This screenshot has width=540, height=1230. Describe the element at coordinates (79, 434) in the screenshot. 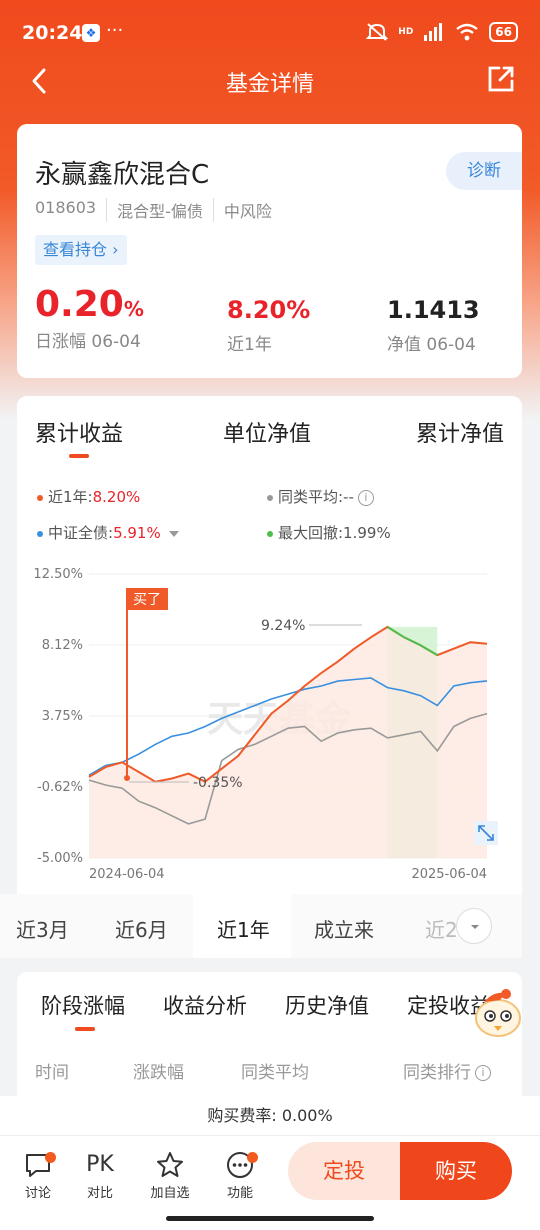

I see `tab-cumulative-return: 累计收益` at that location.